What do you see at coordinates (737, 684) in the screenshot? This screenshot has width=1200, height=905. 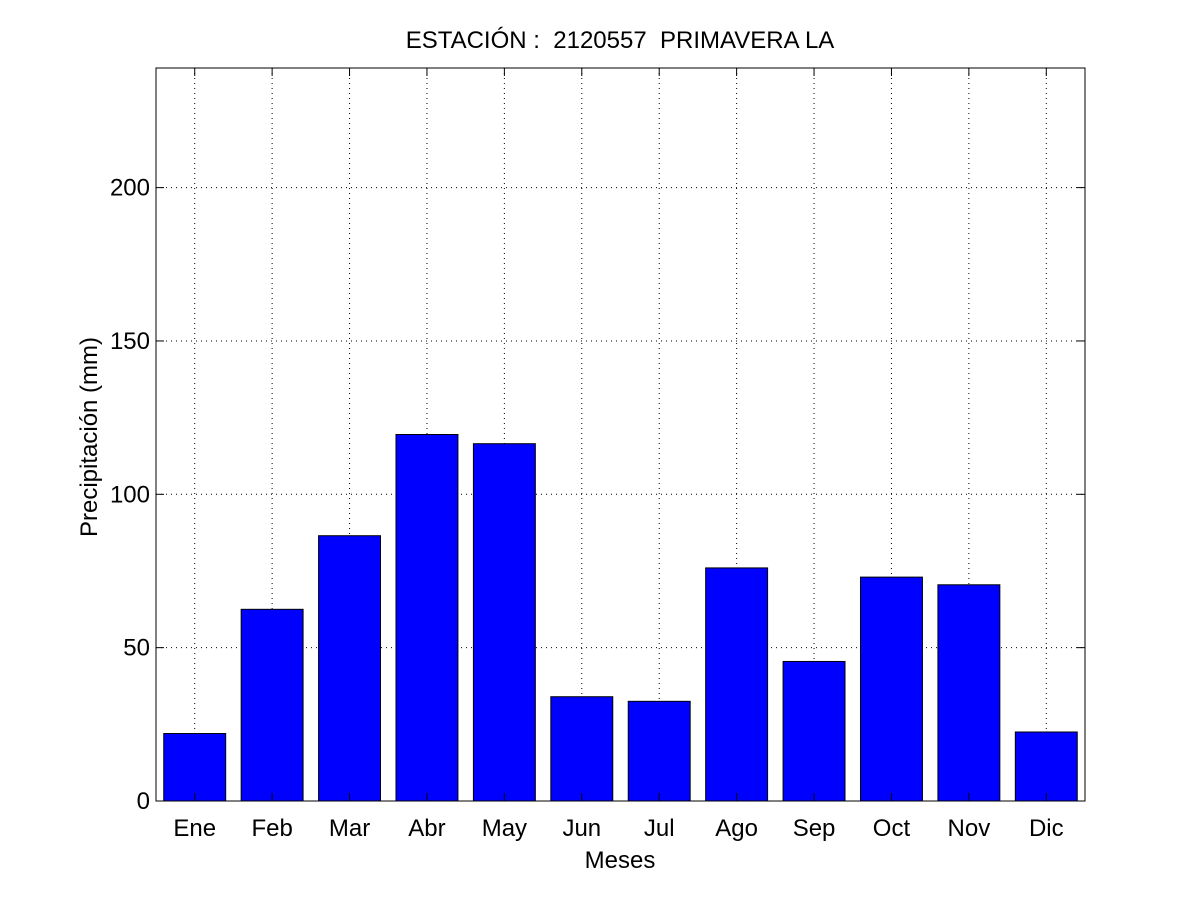 I see `bar-ago` at bounding box center [737, 684].